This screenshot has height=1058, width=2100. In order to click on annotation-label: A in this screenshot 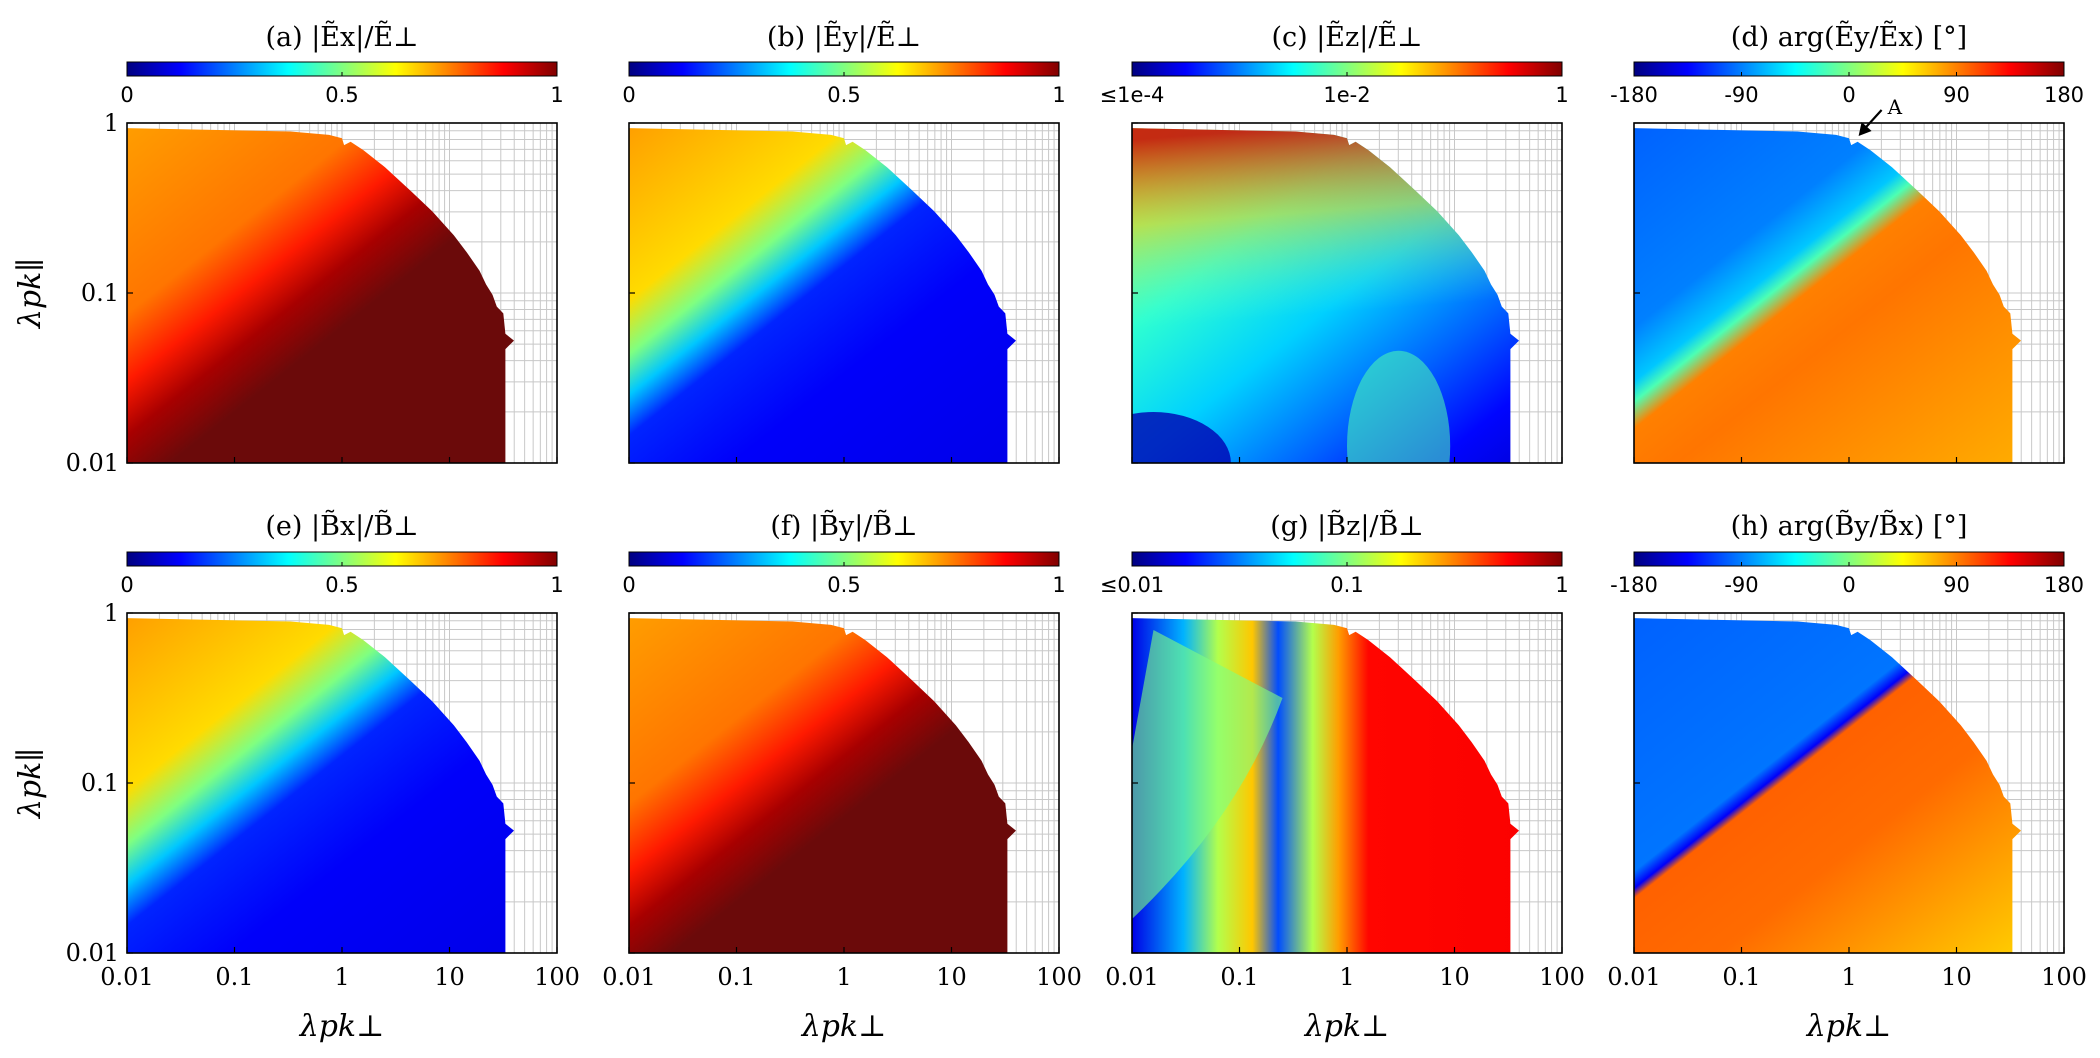, I will do `click(1895, 107)`.